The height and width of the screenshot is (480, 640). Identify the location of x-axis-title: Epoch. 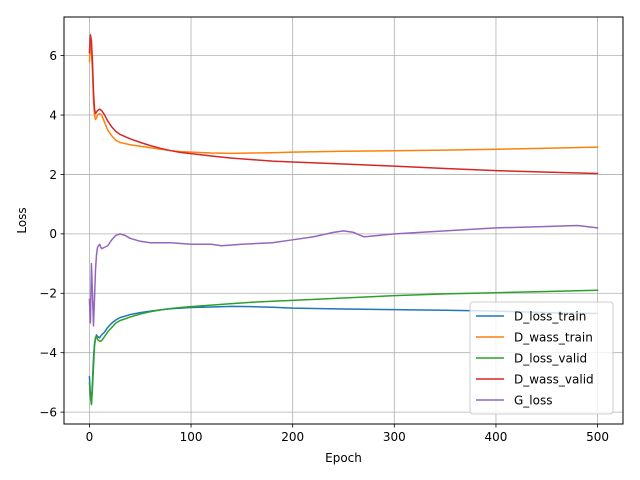
(343, 458).